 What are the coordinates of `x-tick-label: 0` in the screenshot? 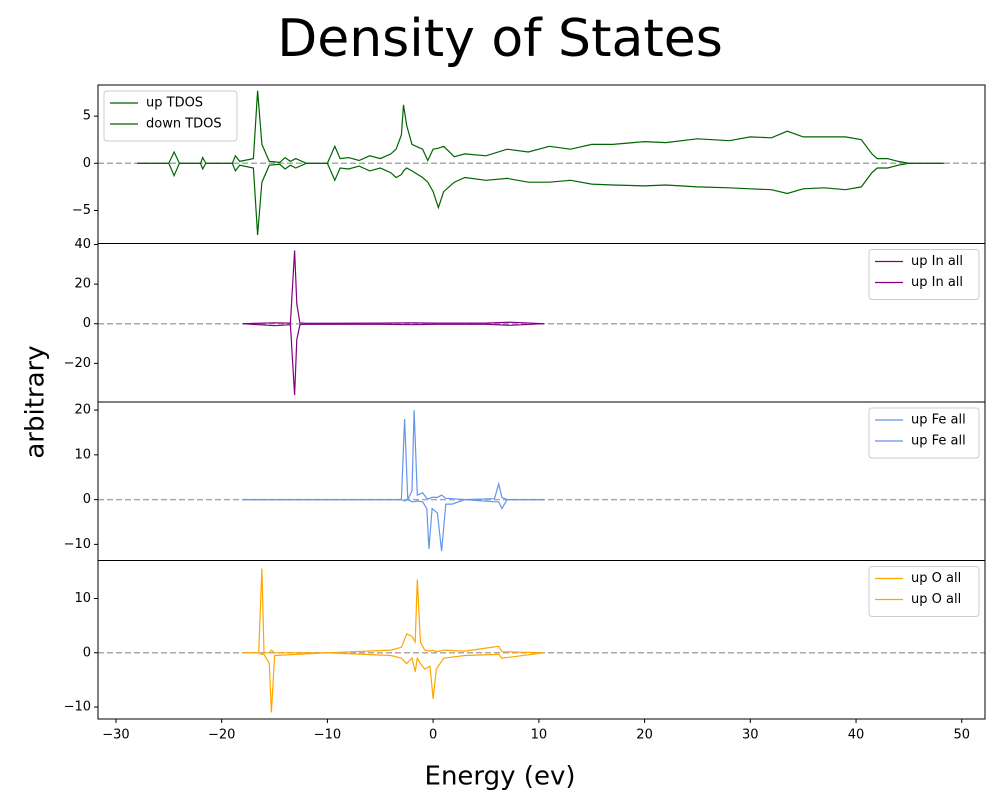 It's located at (433, 735).